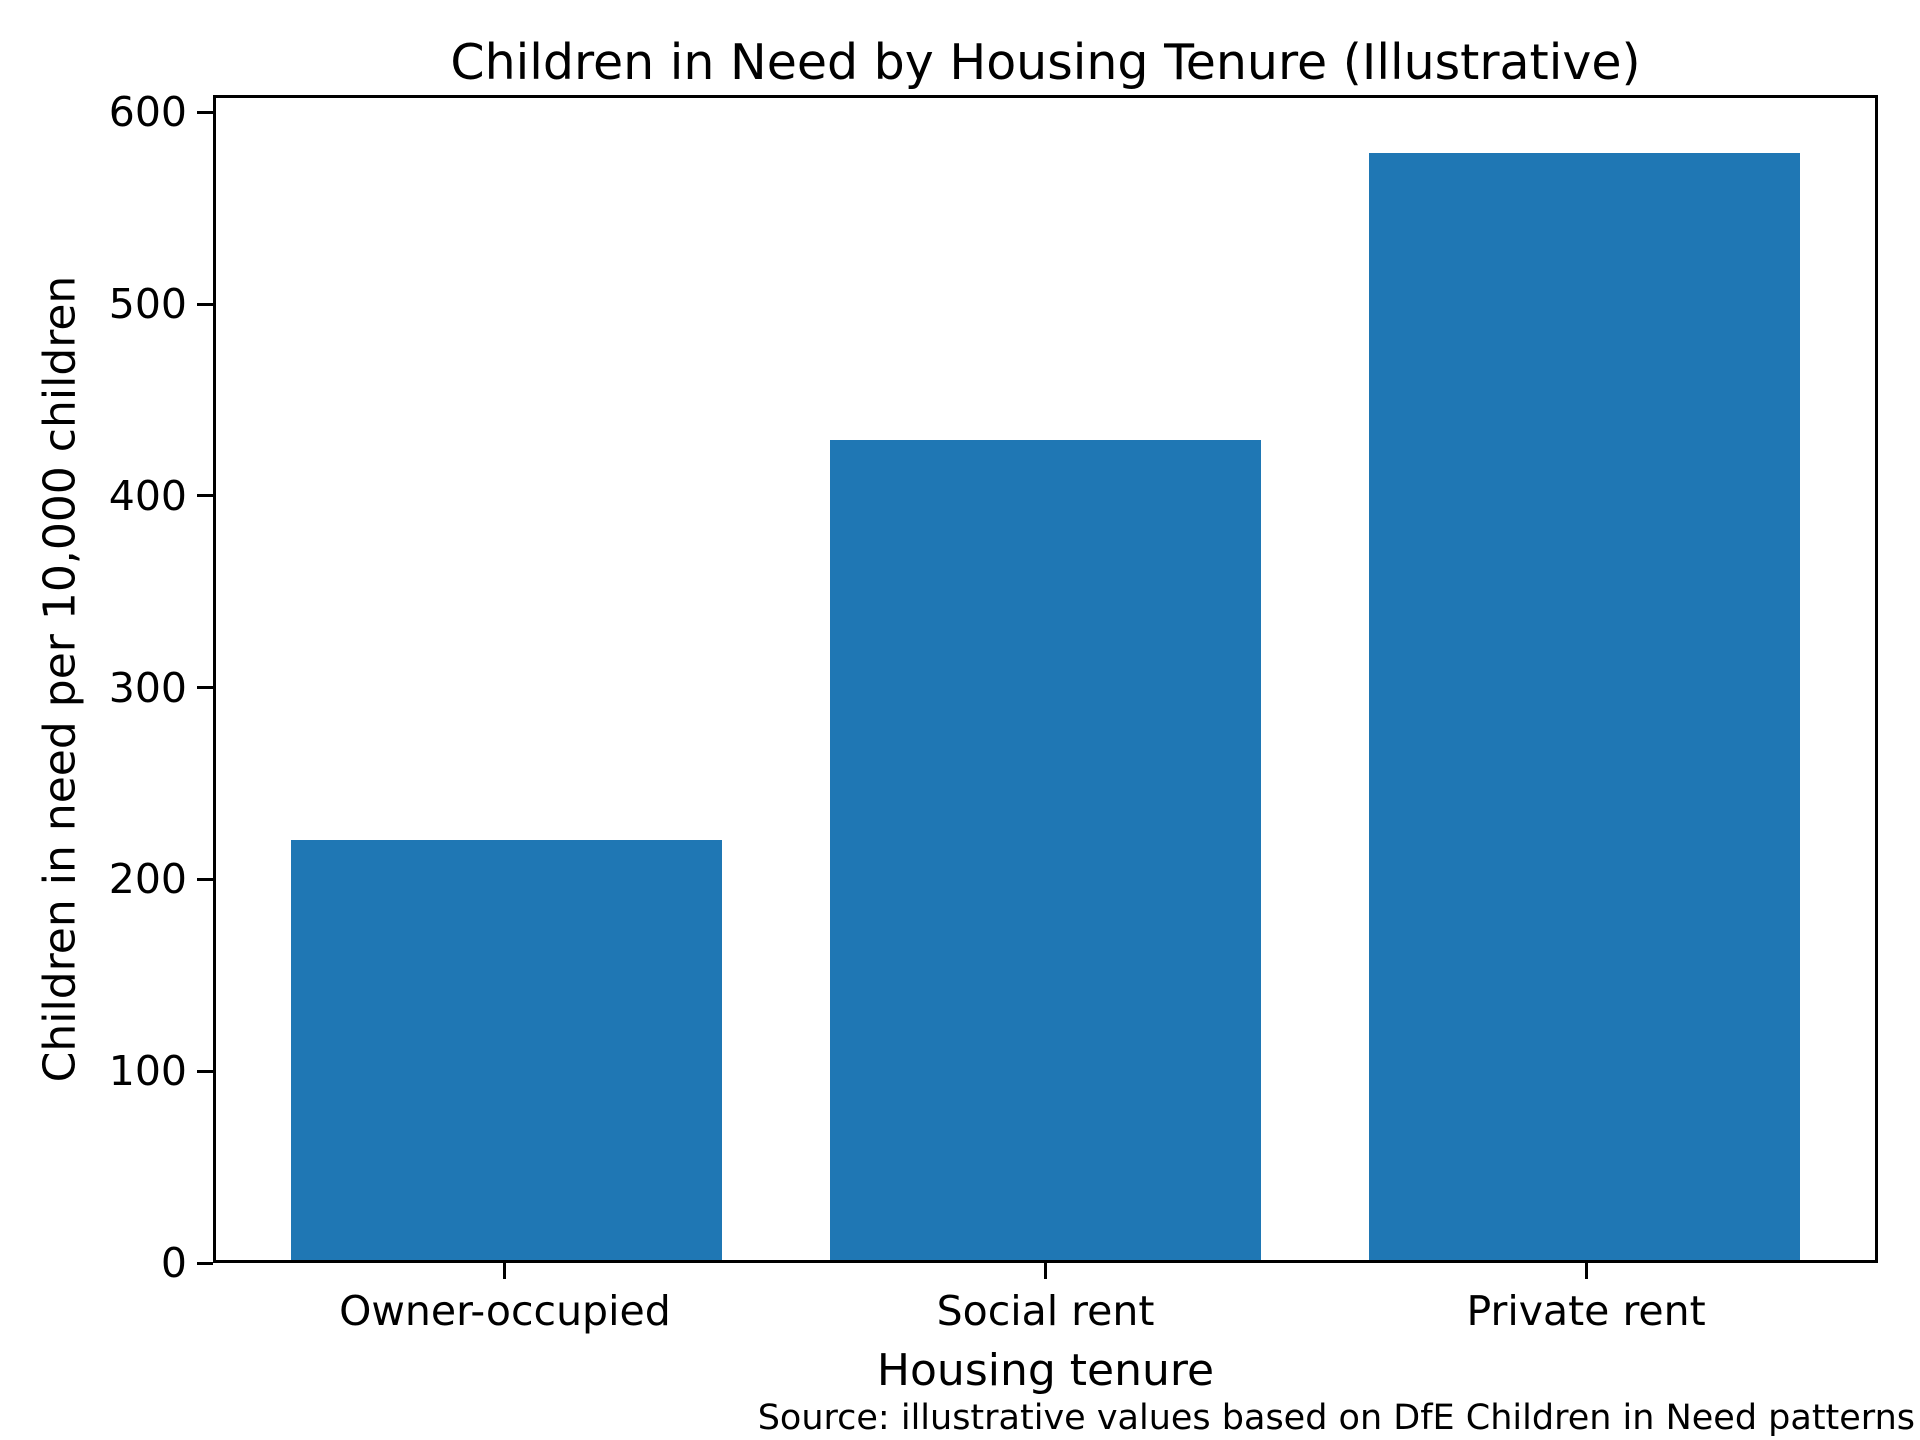  I want to click on x-tick-label: Social rent, so click(1045, 1311).